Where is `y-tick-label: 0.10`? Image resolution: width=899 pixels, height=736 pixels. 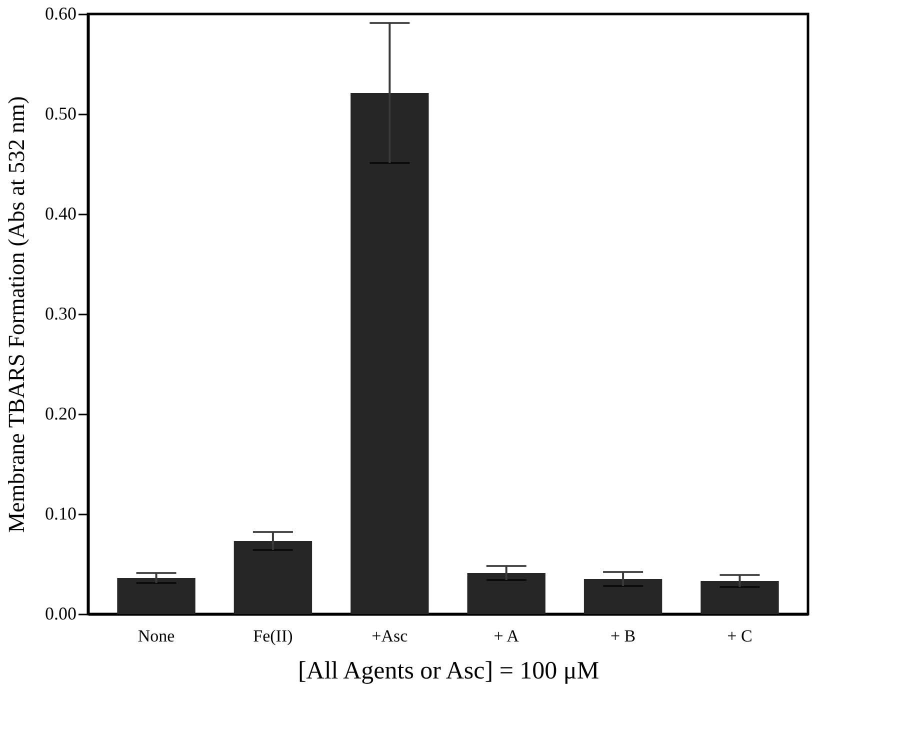
y-tick-label: 0.10 is located at coordinates (60, 514).